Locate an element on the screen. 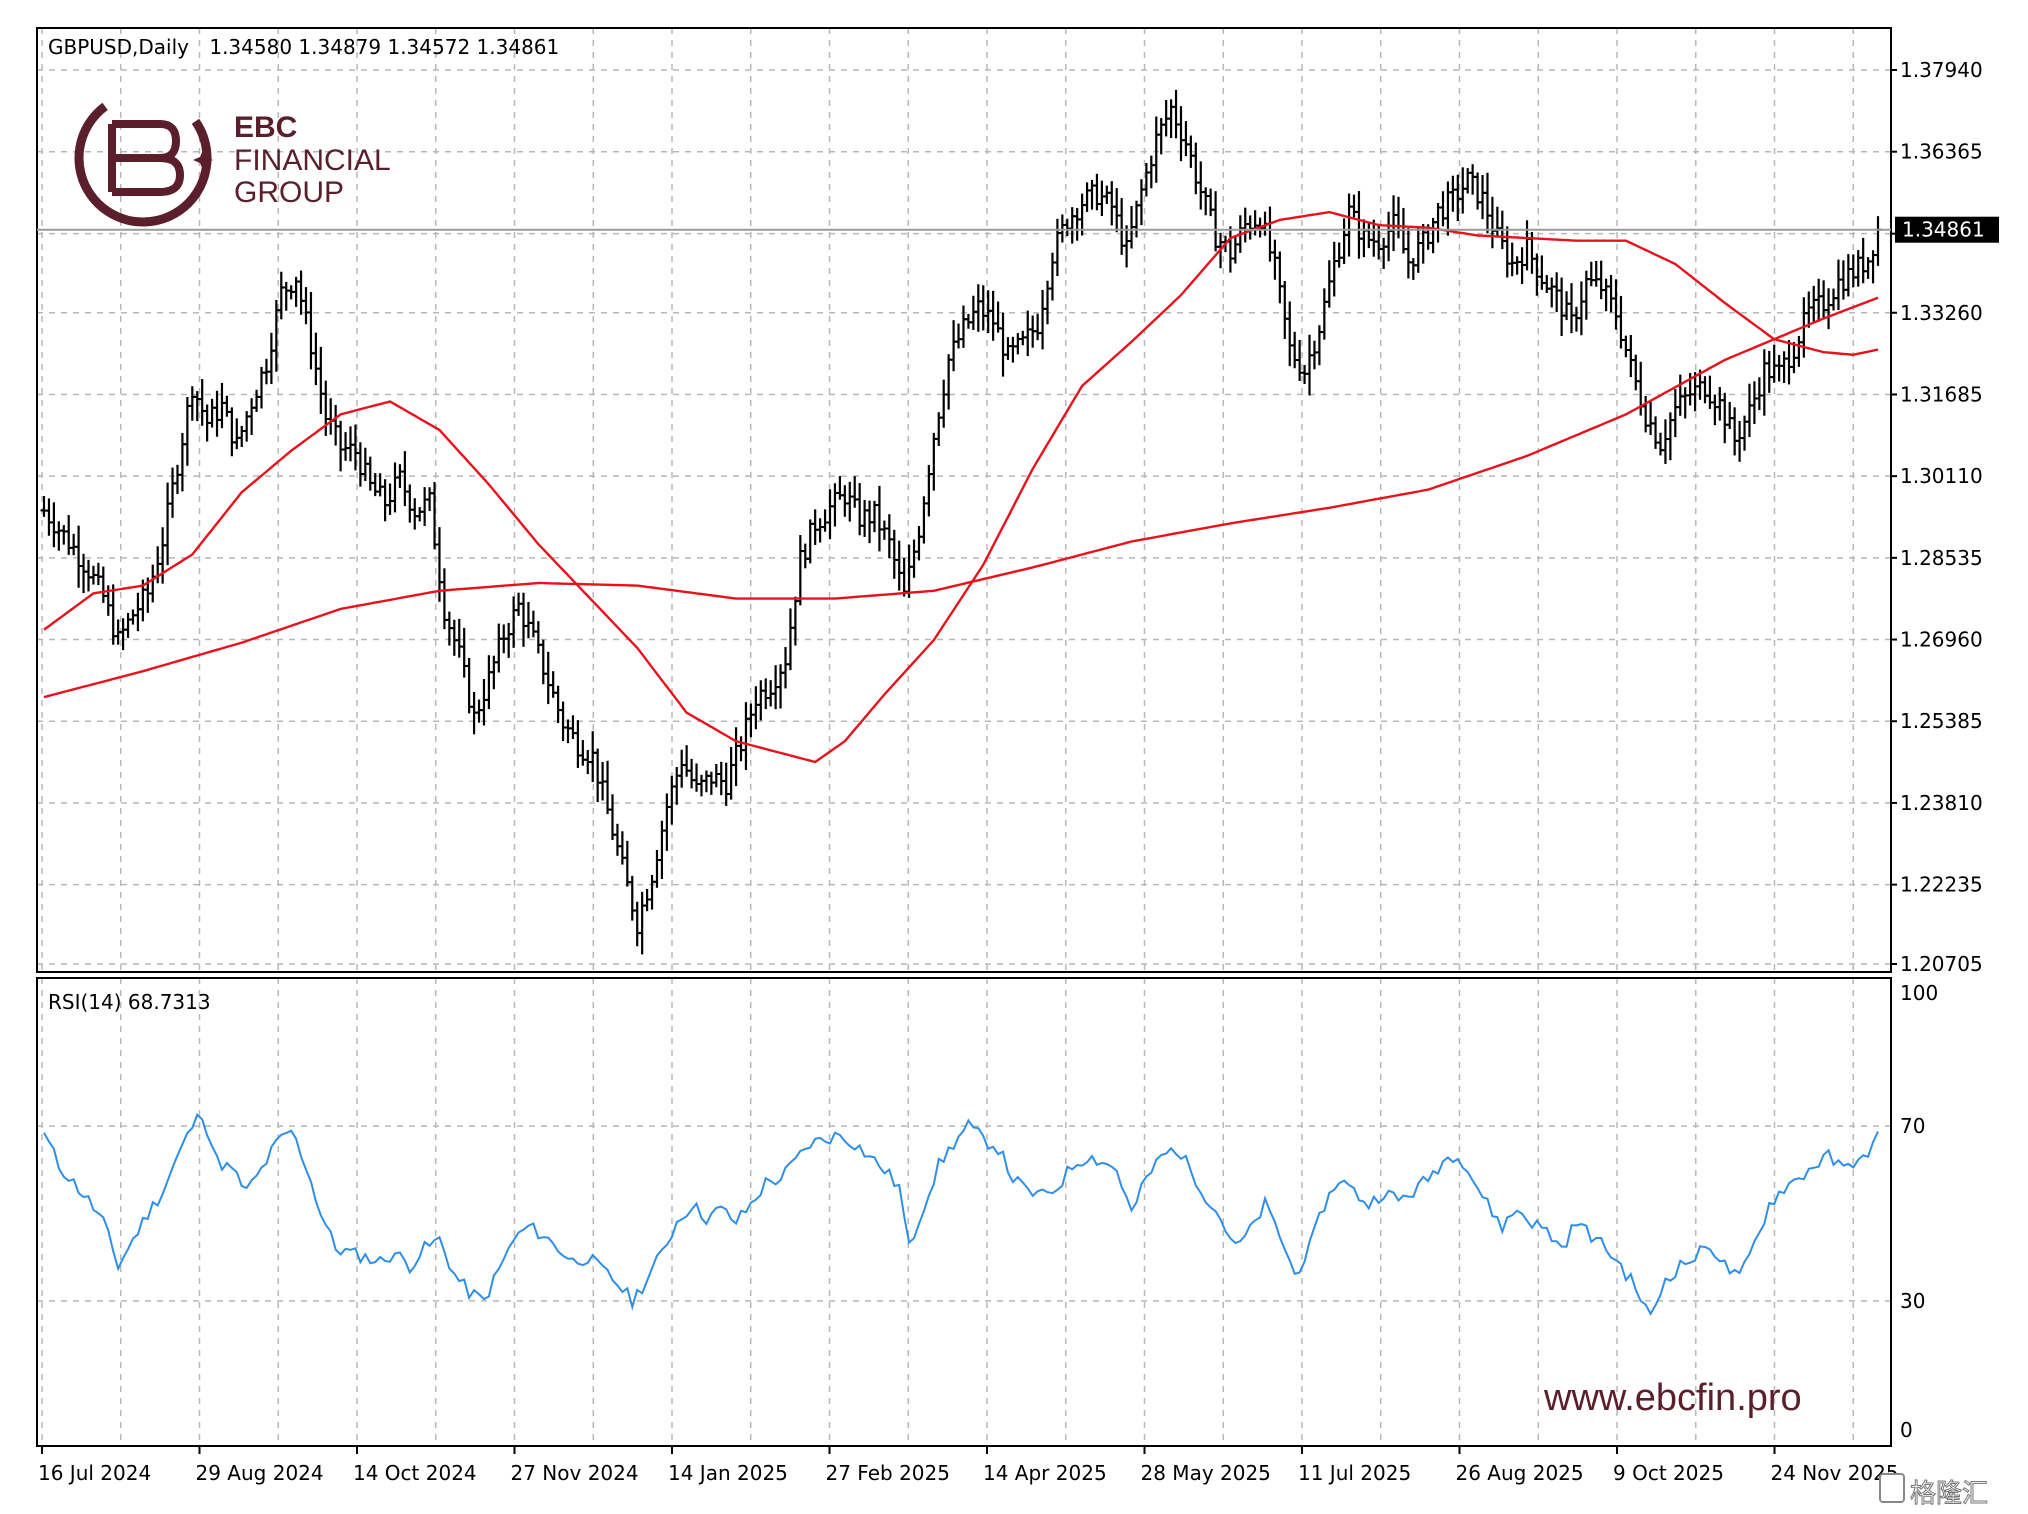 The image size is (2028, 1514). price-tick-label: 1.33260 is located at coordinates (1941, 313).